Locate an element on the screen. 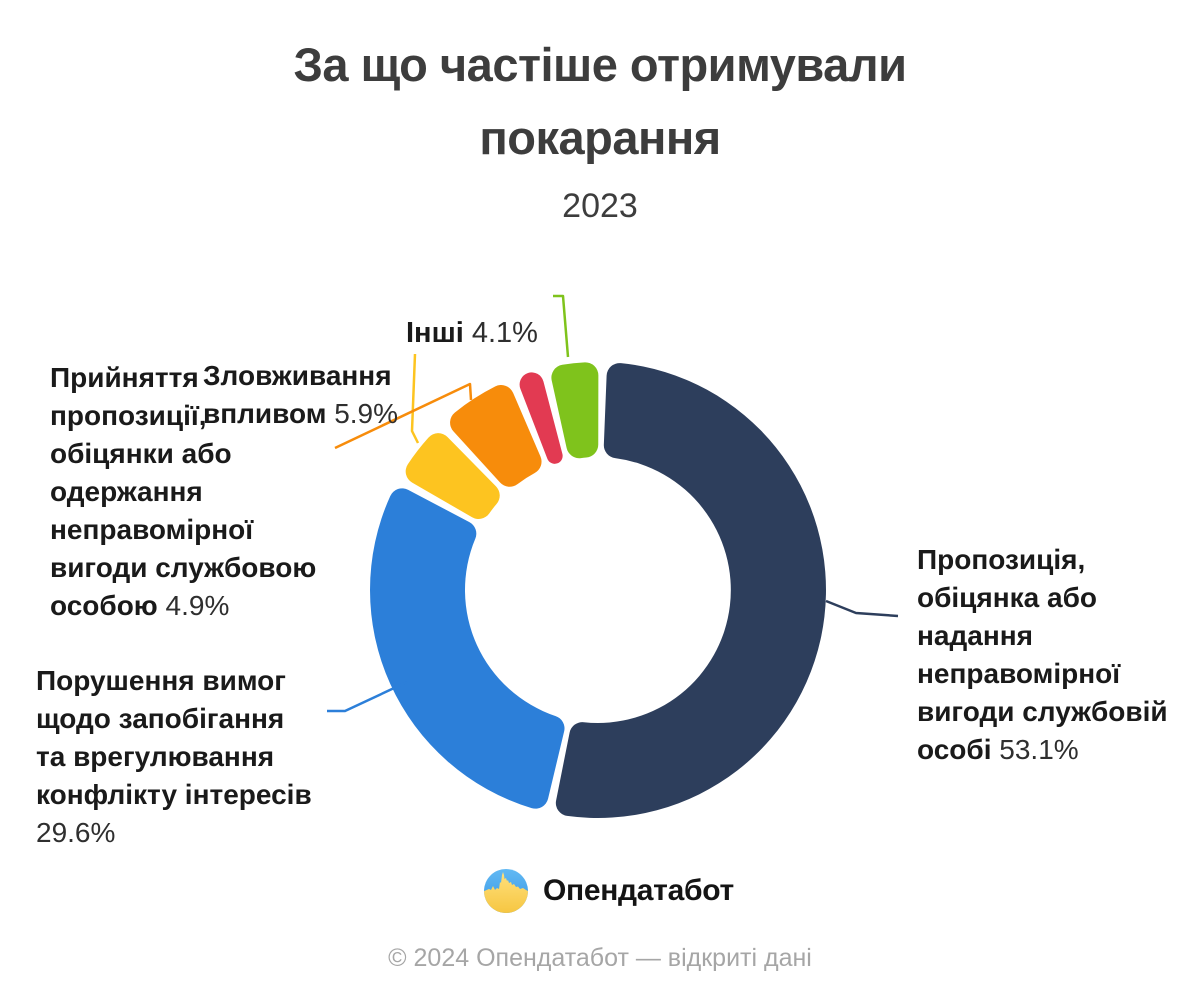  leader-line-zlovzhyvannia is located at coordinates (403, 416).